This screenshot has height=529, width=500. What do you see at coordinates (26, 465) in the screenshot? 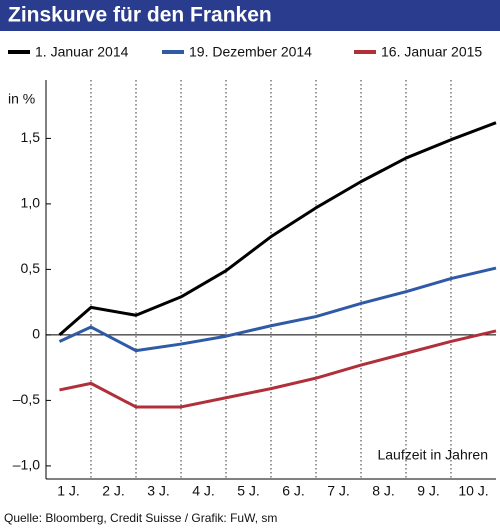
I see `y-tick-label: –1,0` at bounding box center [26, 465].